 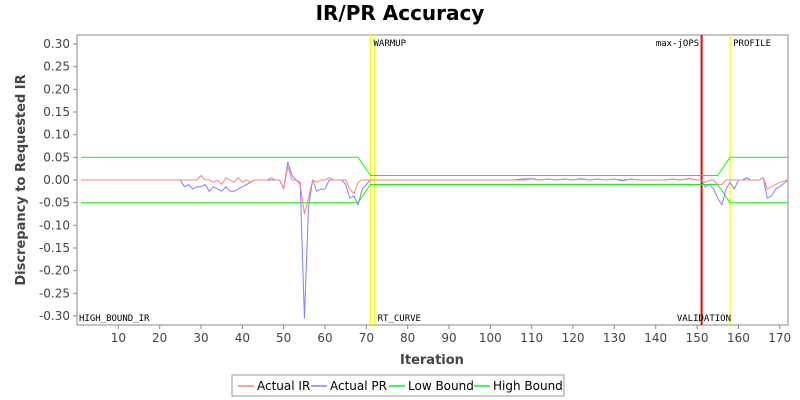 What do you see at coordinates (407, 338) in the screenshot?
I see `x-tick-label: 80` at bounding box center [407, 338].